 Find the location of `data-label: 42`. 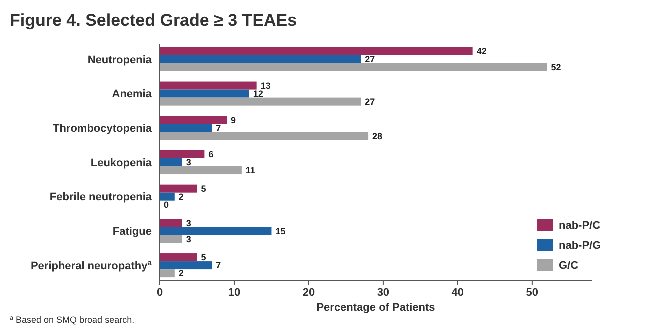

data-label: 42 is located at coordinates (481, 51).